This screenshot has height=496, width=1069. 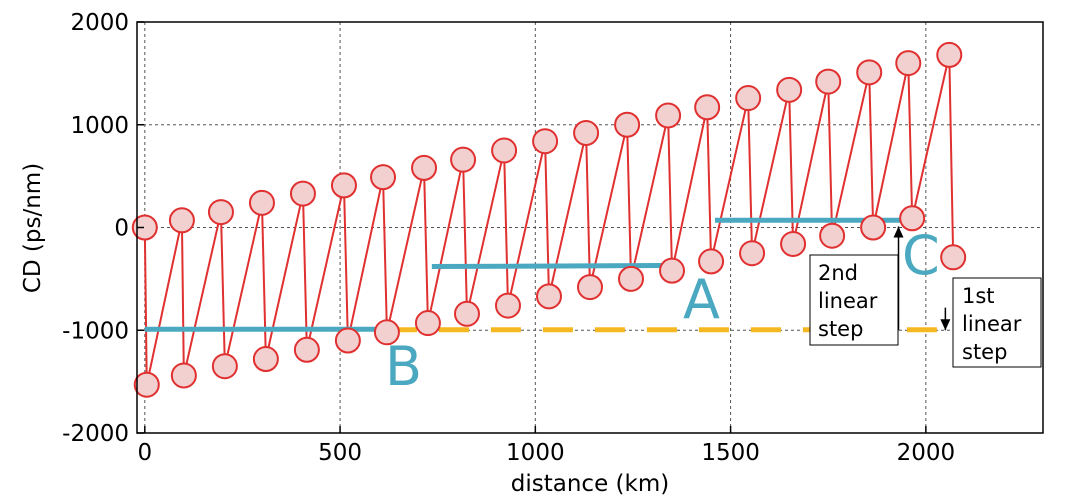 I want to click on step-arrows, so click(x=922, y=278).